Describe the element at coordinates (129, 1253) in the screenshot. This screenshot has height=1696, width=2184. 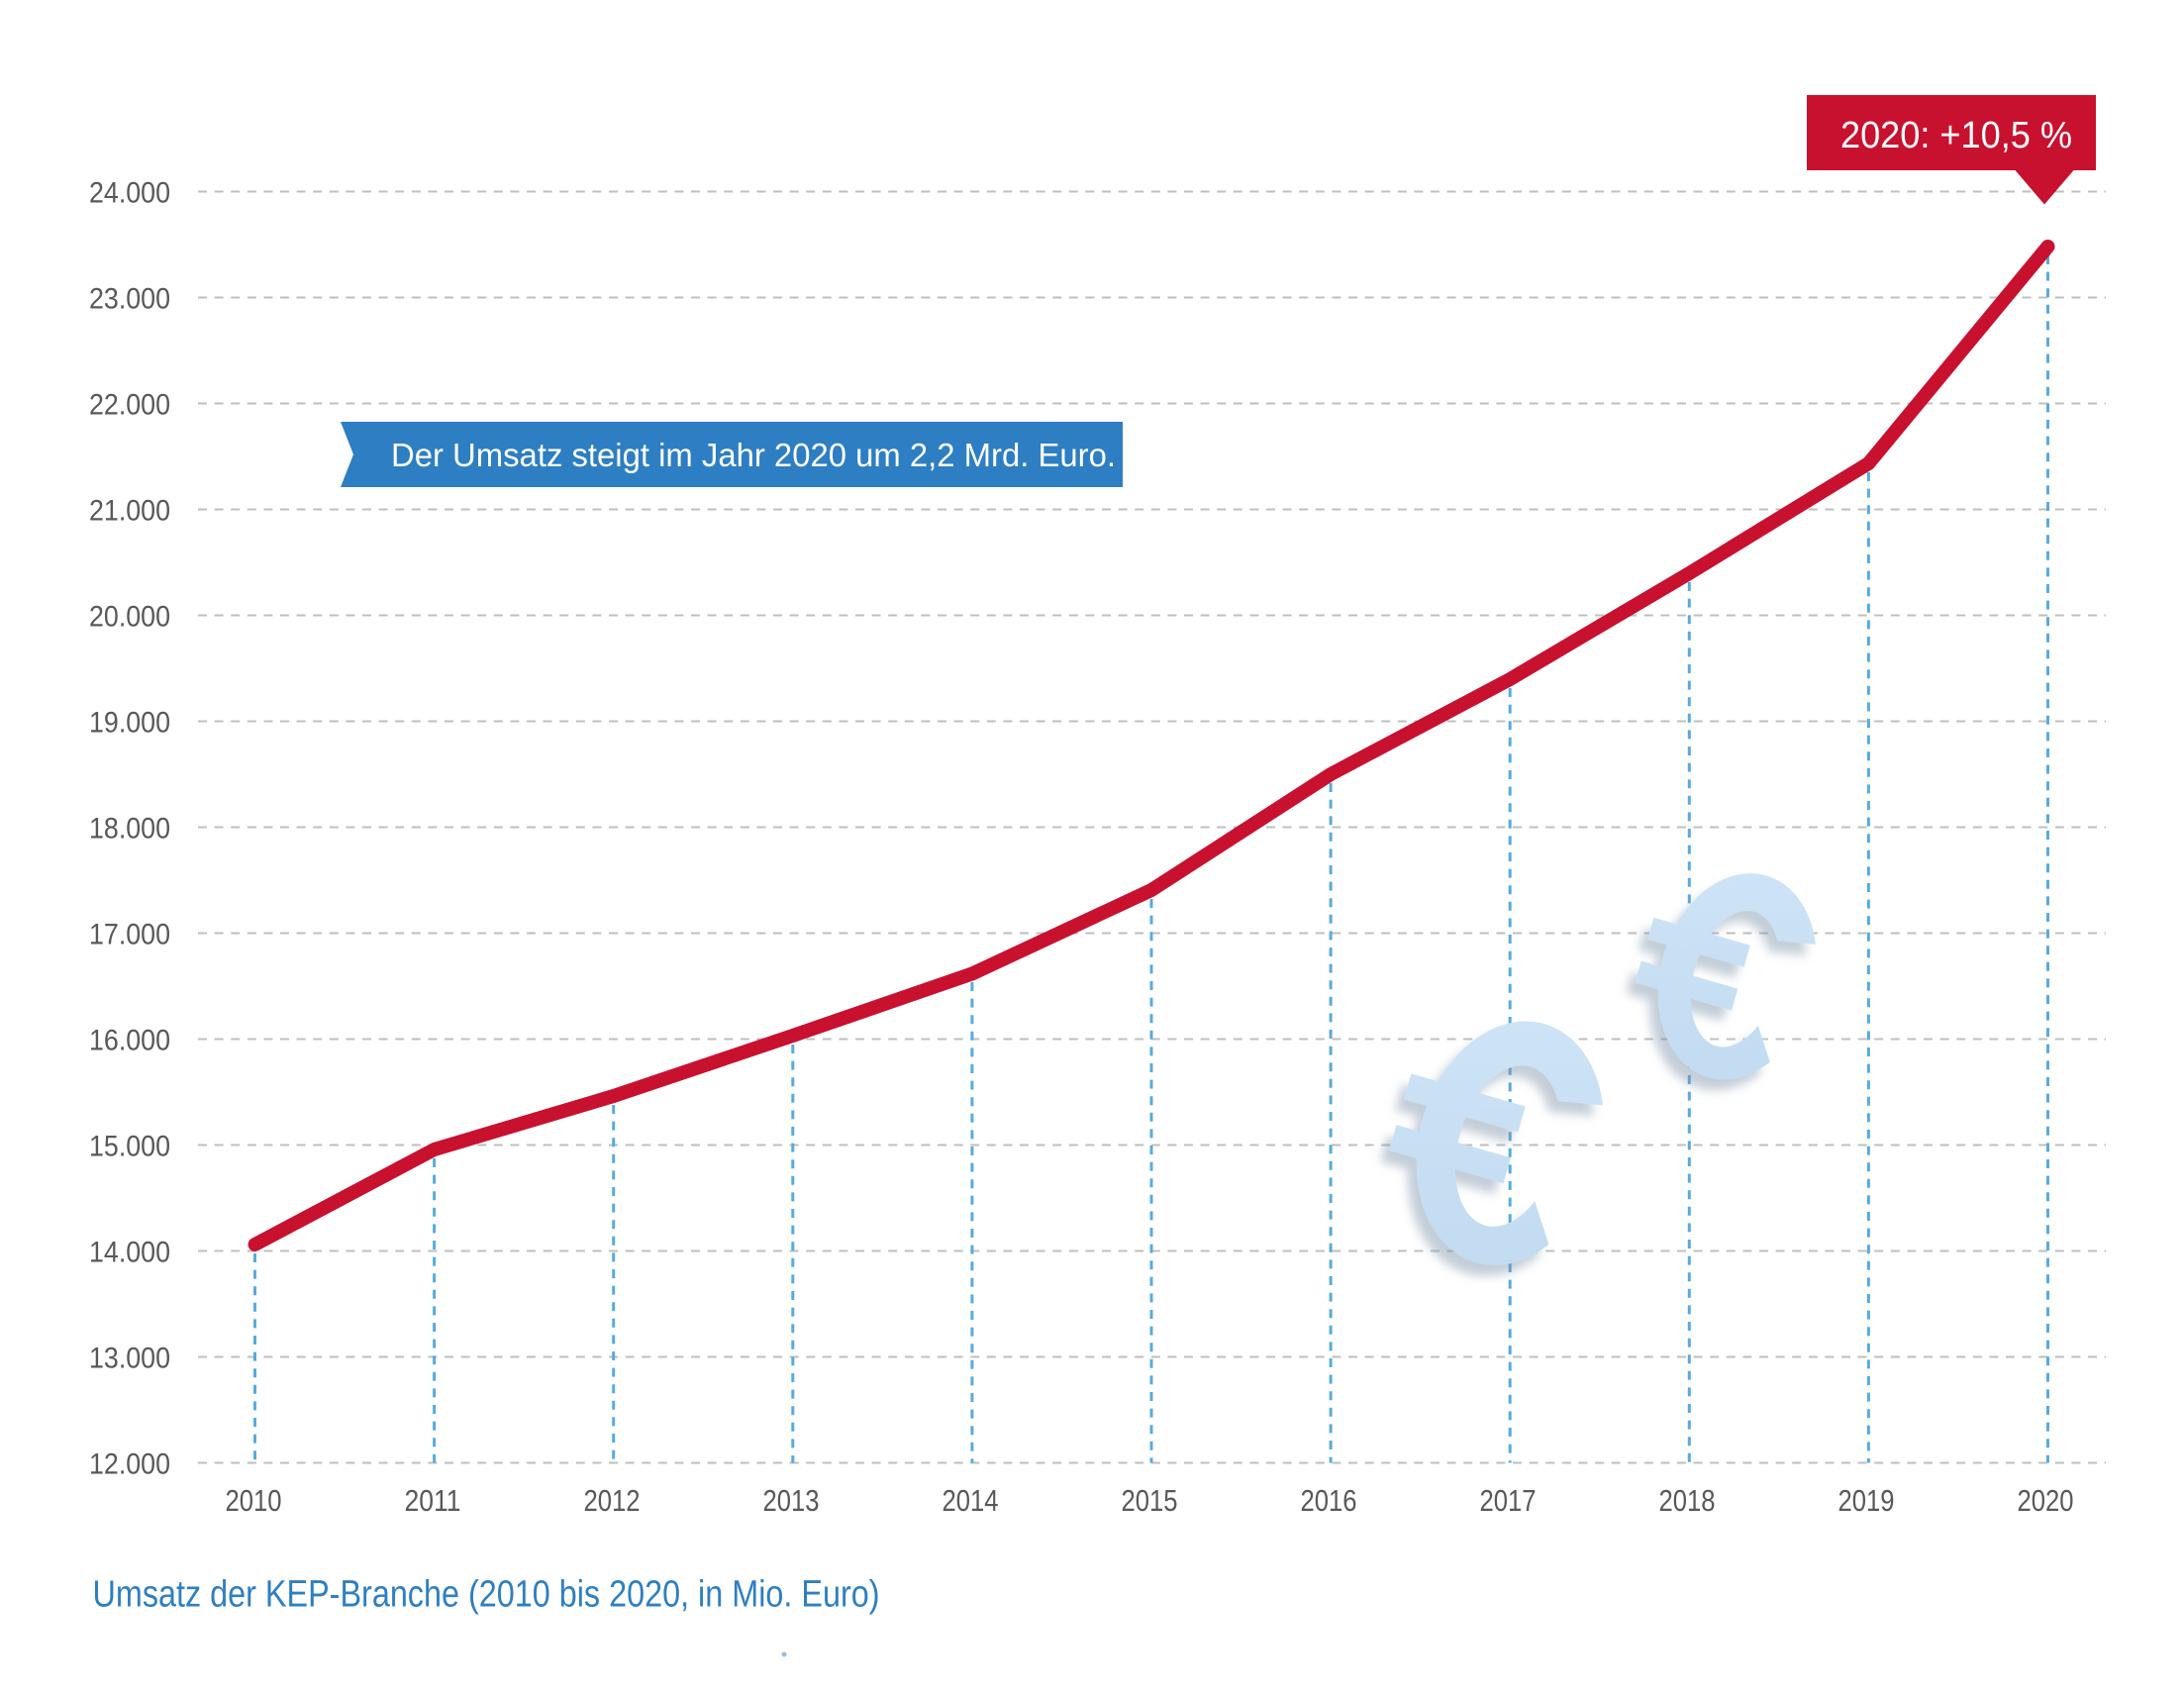
I see `svg-text: 14.000` at that location.